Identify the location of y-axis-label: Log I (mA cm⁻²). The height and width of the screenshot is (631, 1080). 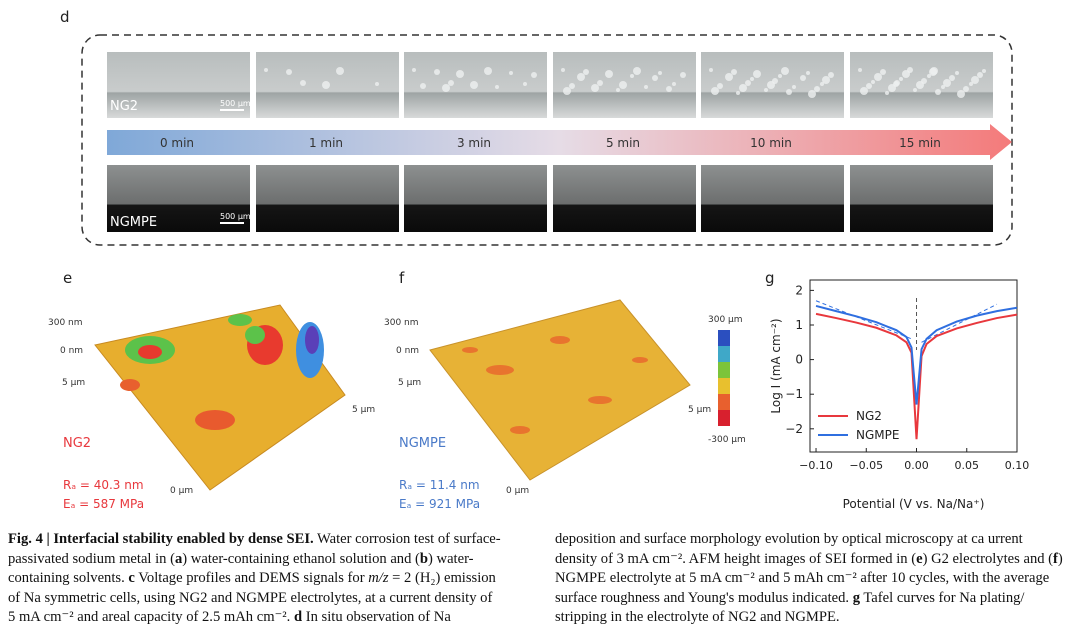
(776, 365).